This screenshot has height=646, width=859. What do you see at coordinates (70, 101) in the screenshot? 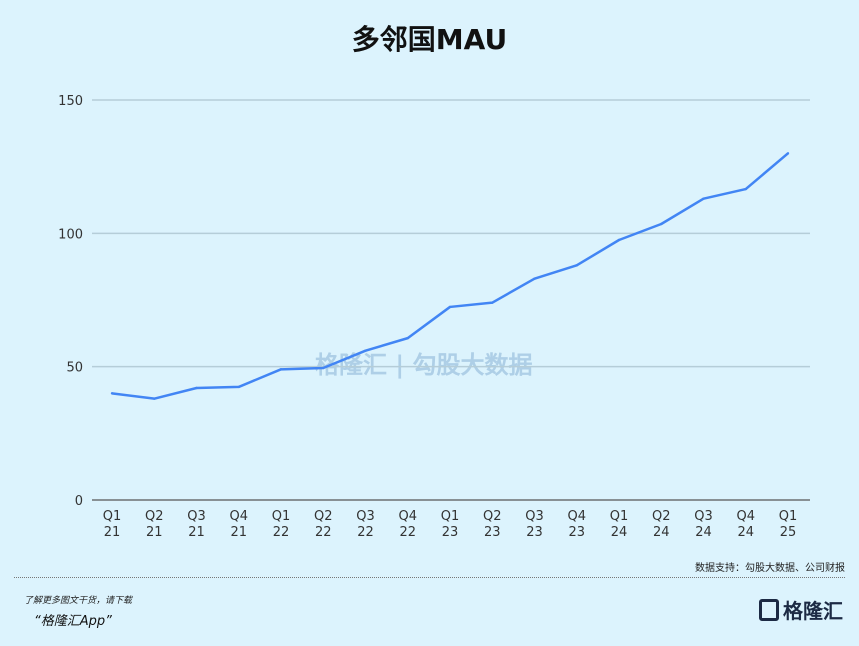
I see `y-tick-label: 150` at bounding box center [70, 101].